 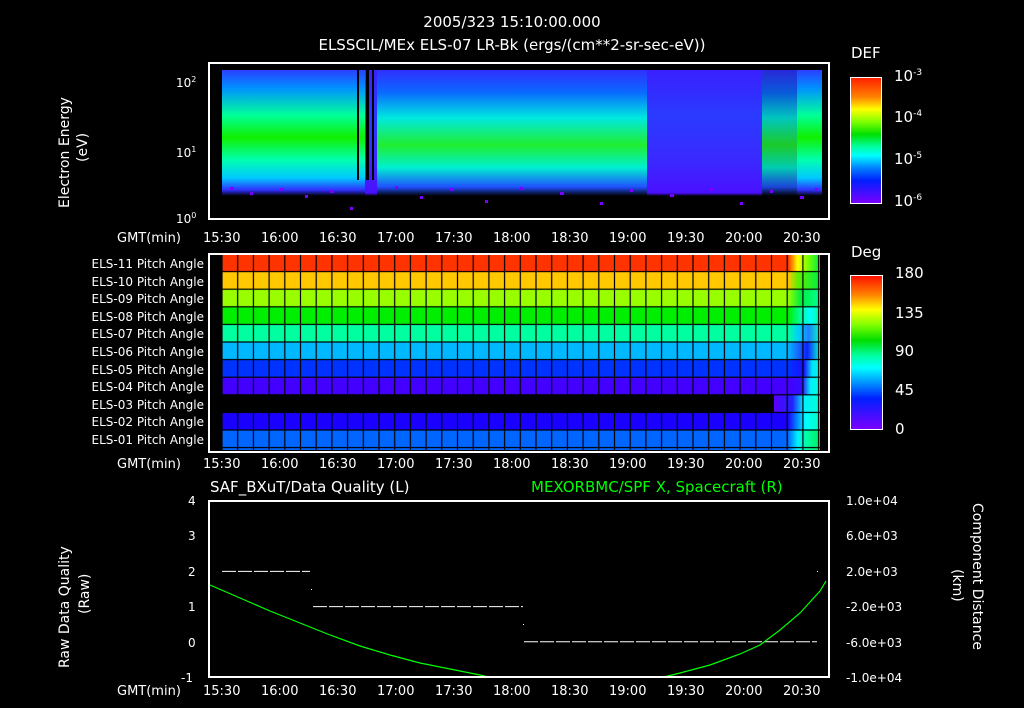 I want to click on energy-ylabel: Electron Energy, so click(x=65, y=152).